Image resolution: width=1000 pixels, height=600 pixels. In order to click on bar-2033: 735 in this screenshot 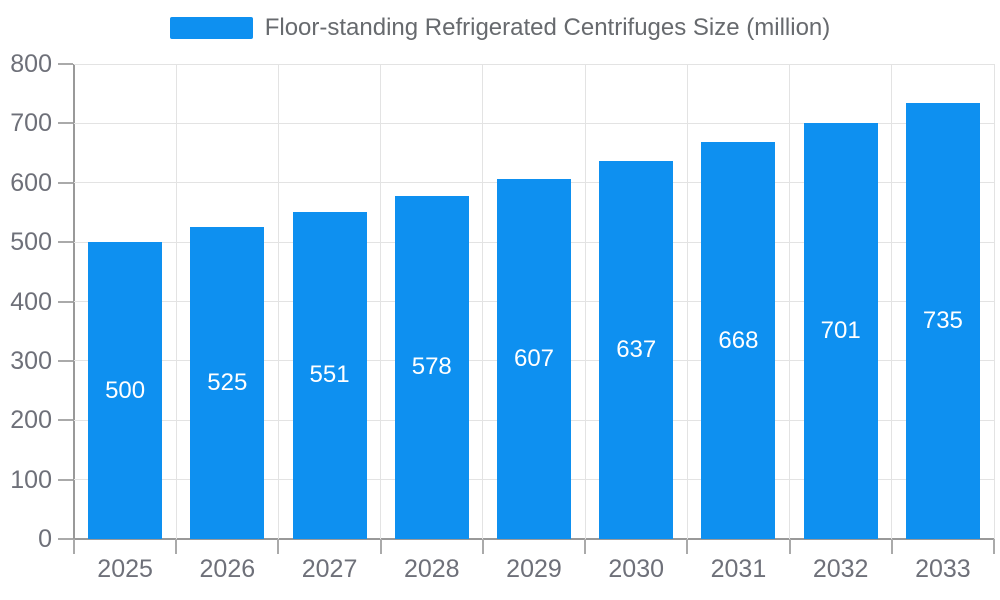, I will do `click(942, 320)`.